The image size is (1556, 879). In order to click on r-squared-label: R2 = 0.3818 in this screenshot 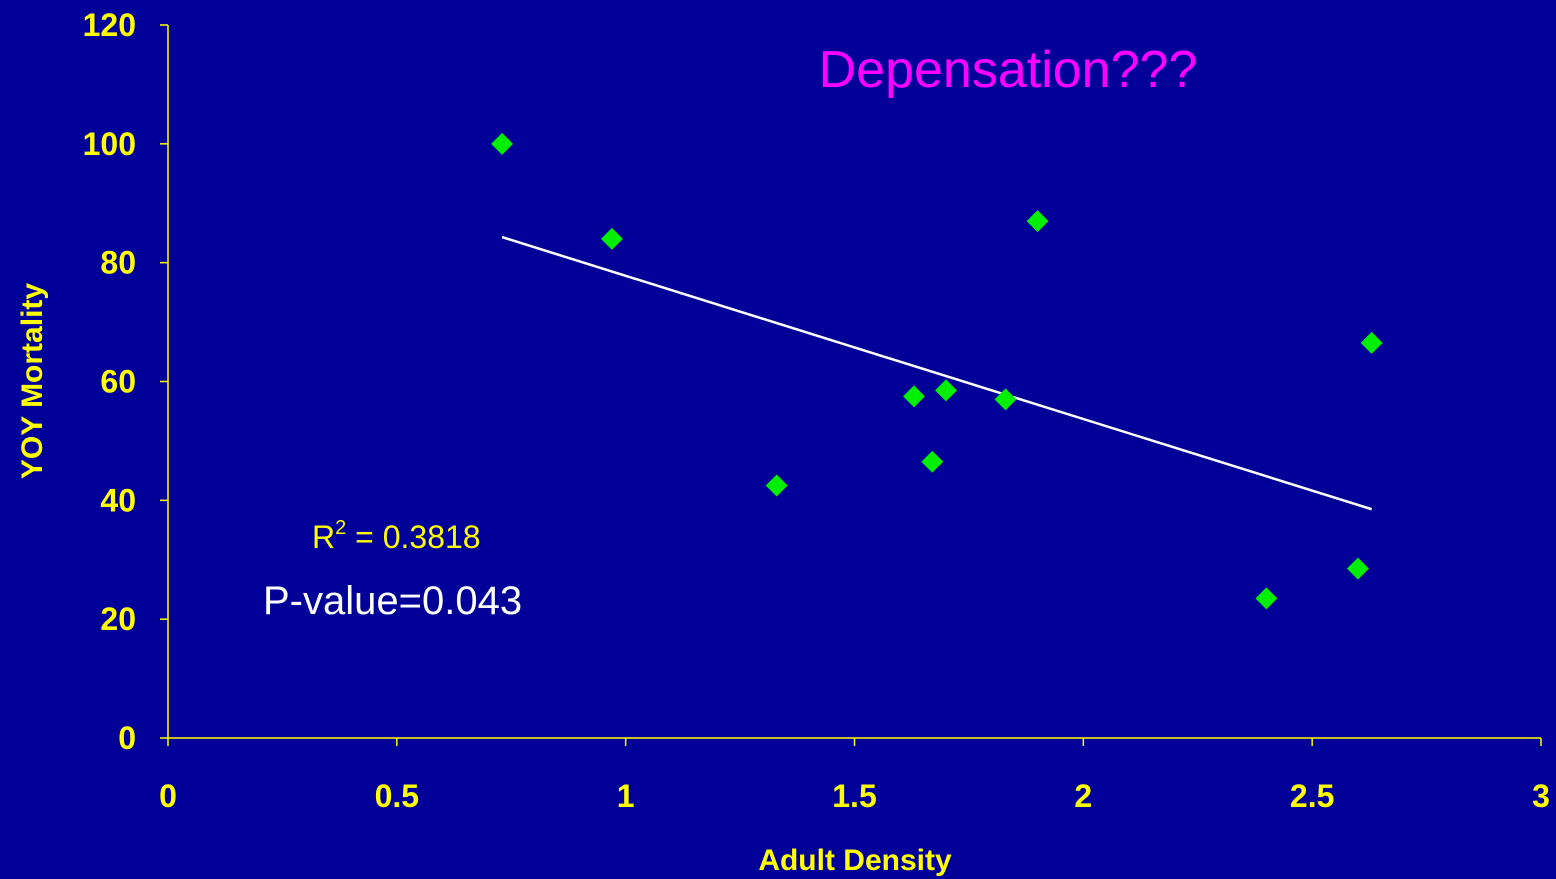, I will do `click(396, 536)`.